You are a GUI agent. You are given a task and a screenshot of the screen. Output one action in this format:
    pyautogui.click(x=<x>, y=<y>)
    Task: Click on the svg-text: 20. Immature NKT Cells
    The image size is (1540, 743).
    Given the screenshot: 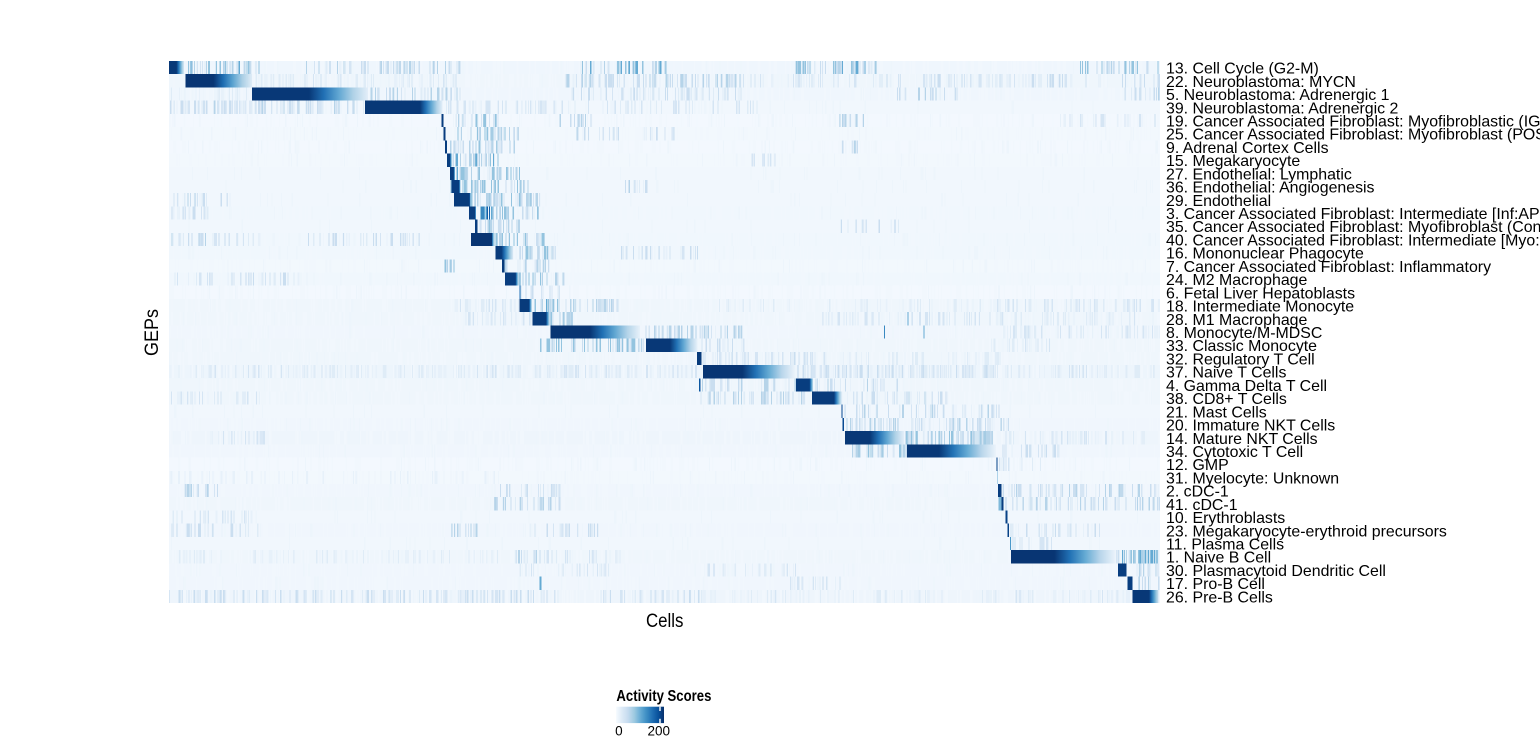 What is the action you would take?
    pyautogui.click(x=1250, y=426)
    